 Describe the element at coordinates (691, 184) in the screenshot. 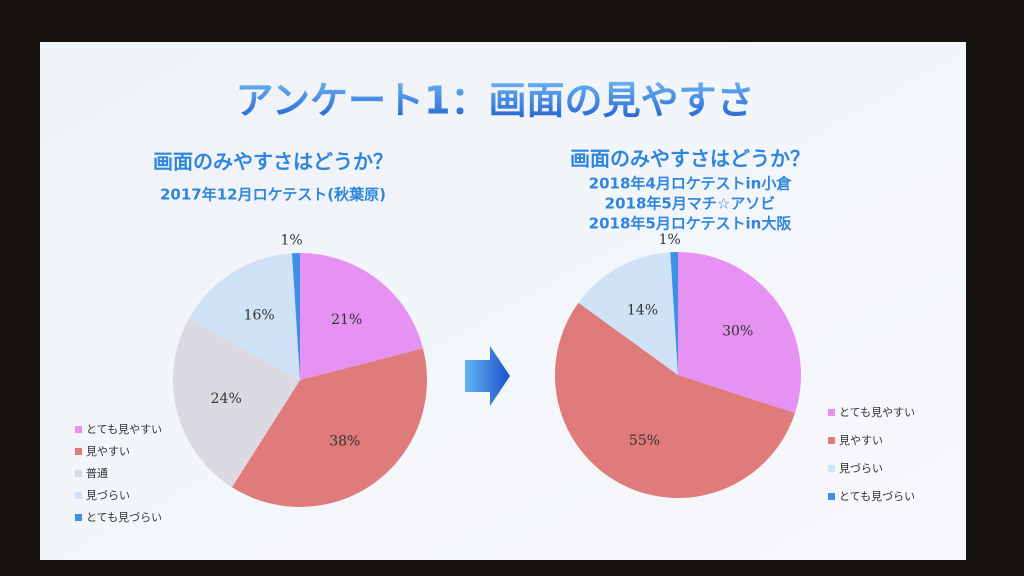

I see `chart-subtitle: 2018年4月ロケテストin小倉` at that location.